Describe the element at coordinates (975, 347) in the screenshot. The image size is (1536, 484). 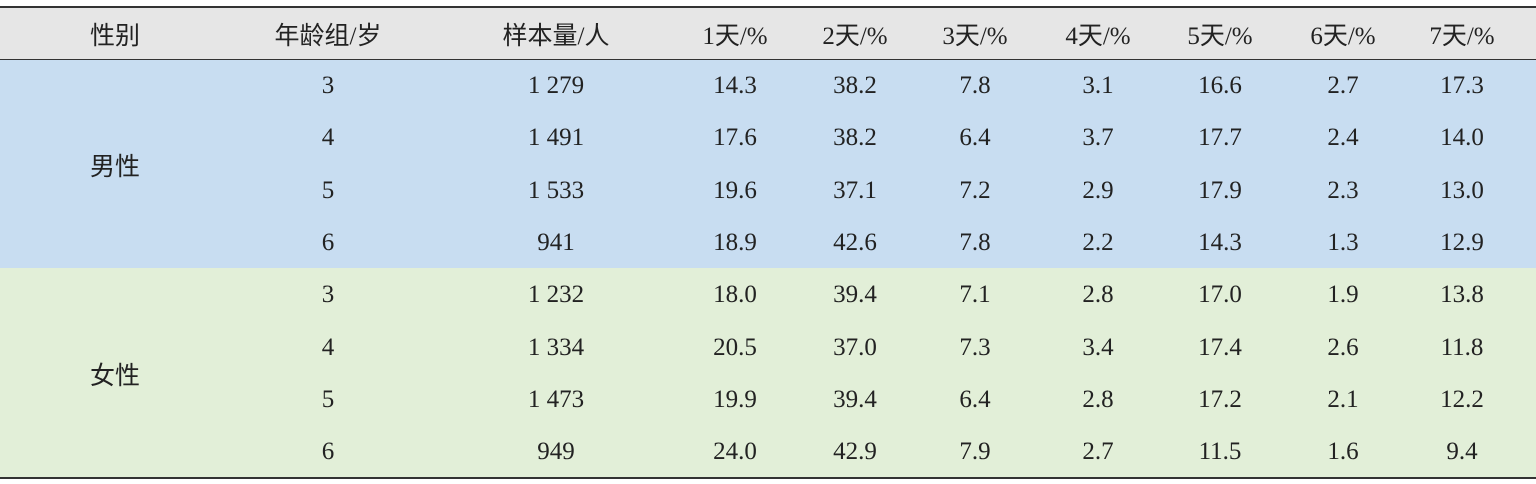
I see `cell: 7.3` at that location.